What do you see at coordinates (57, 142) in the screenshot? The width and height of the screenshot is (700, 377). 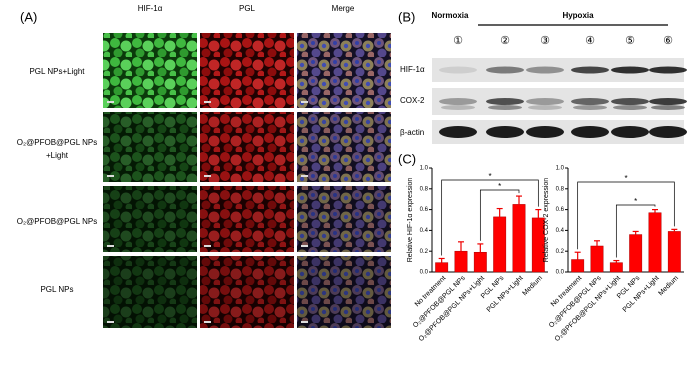 I see `row-label: O₂@PFOB@PGL NPs` at bounding box center [57, 142].